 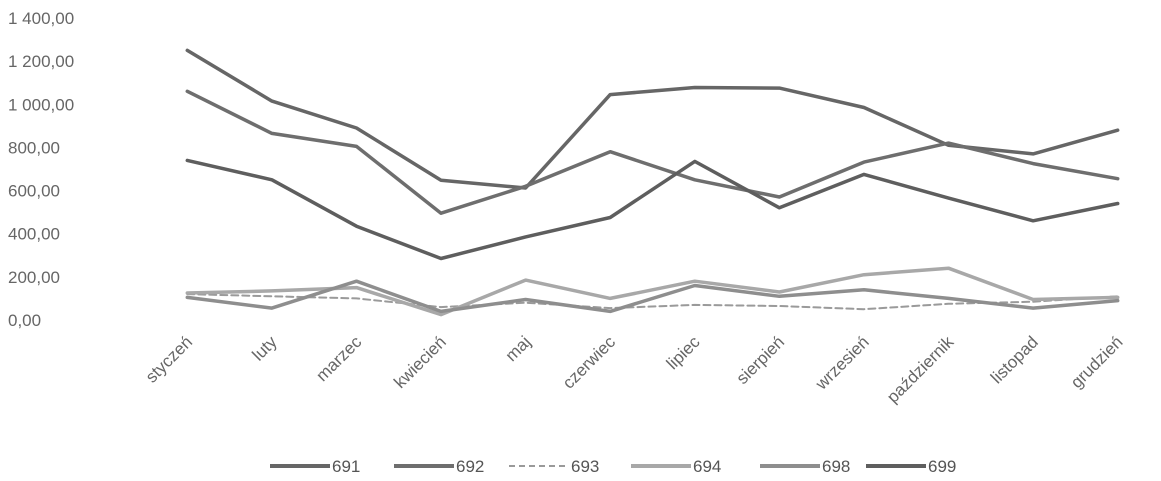 What do you see at coordinates (34, 191) in the screenshot?
I see `y-tick-label: 600,00` at bounding box center [34, 191].